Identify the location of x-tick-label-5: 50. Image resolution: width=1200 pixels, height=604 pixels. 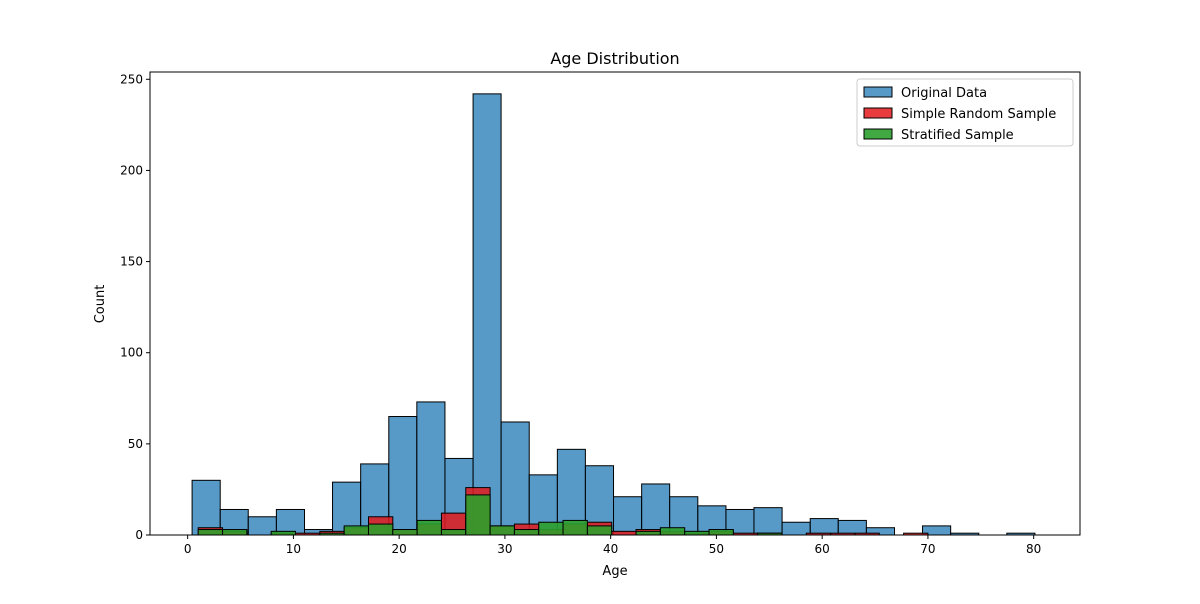
(716, 549).